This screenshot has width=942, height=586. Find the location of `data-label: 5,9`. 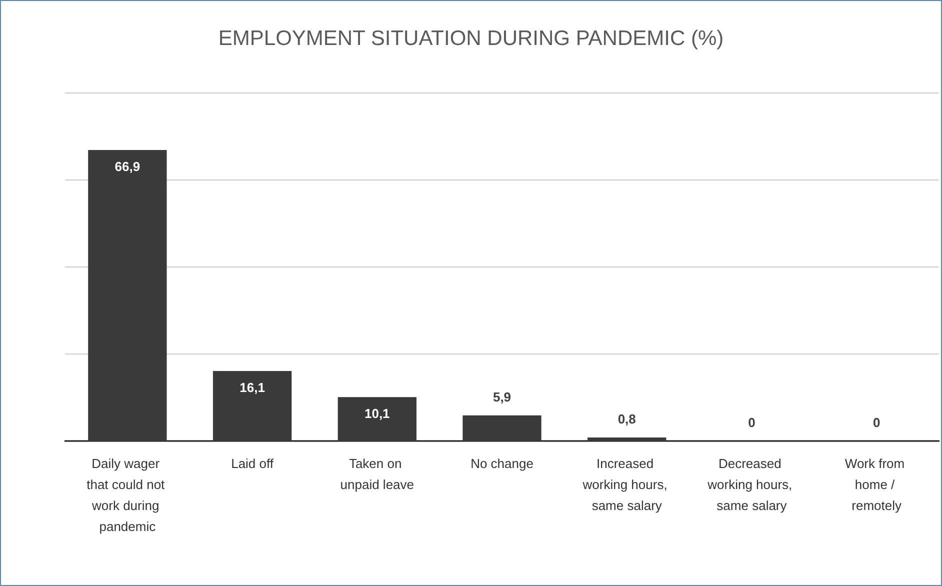

data-label: 5,9 is located at coordinates (502, 396).